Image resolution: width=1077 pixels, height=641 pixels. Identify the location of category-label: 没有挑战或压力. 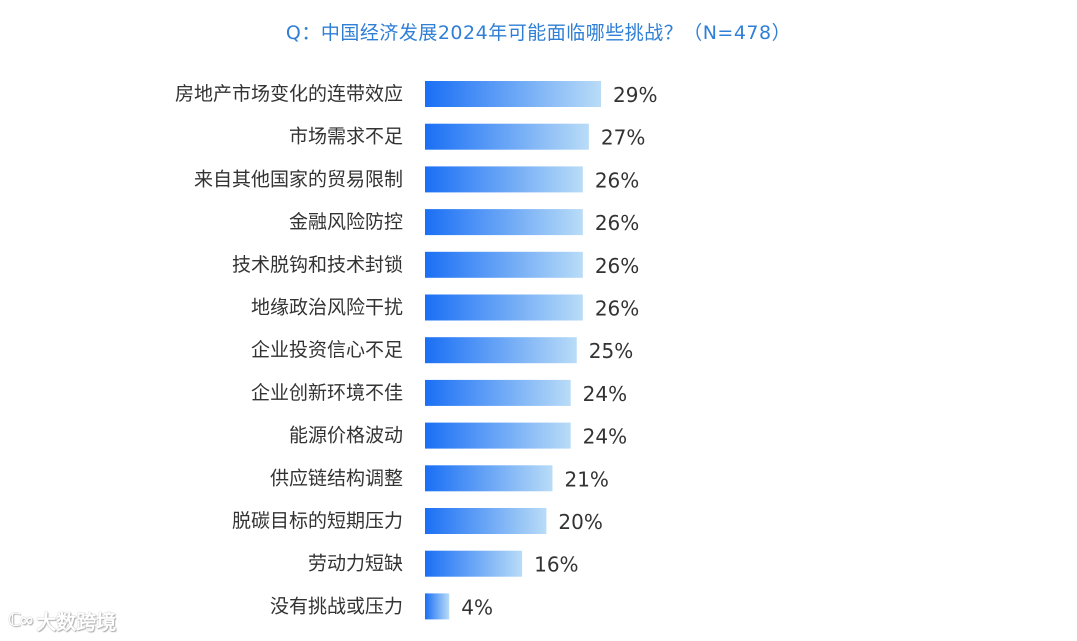
(336, 606).